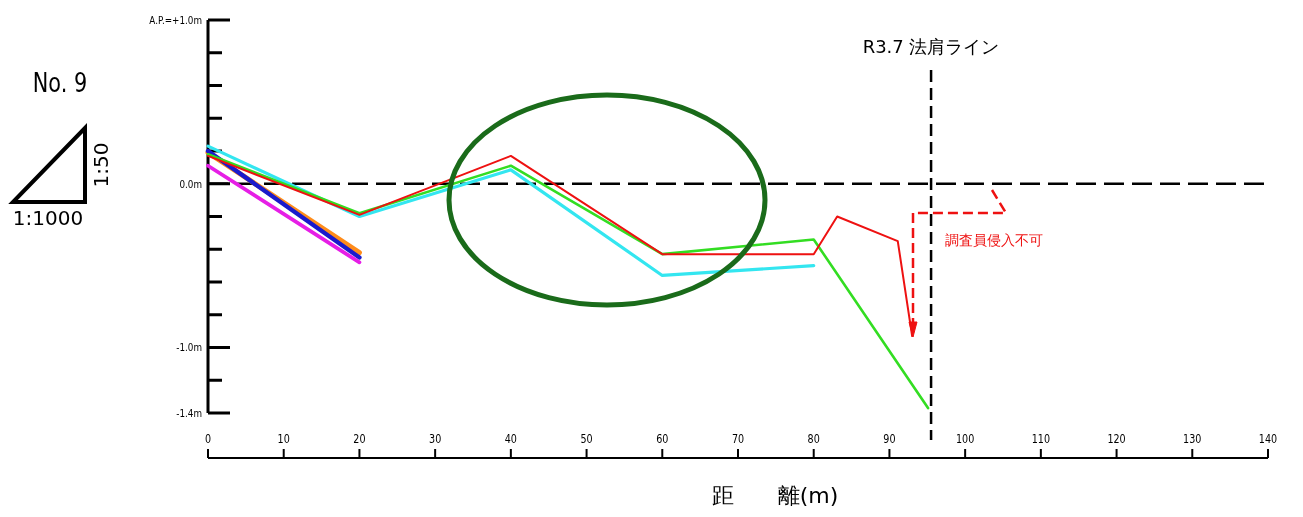 This screenshot has height=517, width=1303. Describe the element at coordinates (965, 439) in the screenshot. I see `x-tick-label: 100` at that location.